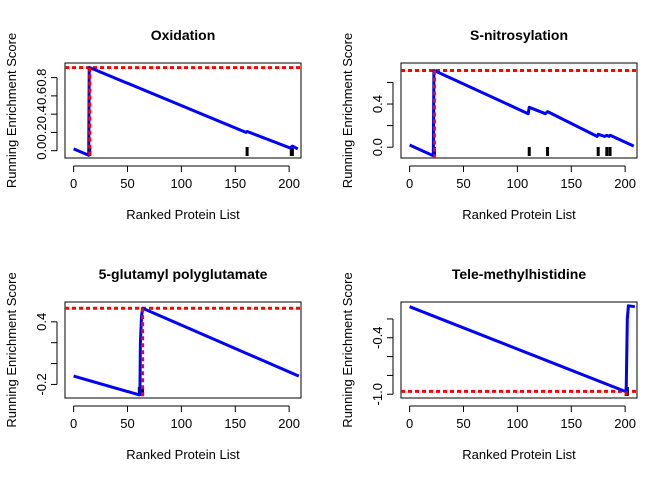 Image resolution: width=672 pixels, height=480 pixels. Describe the element at coordinates (41, 132) in the screenshot. I see `y-tick-label: 0.2` at that location.